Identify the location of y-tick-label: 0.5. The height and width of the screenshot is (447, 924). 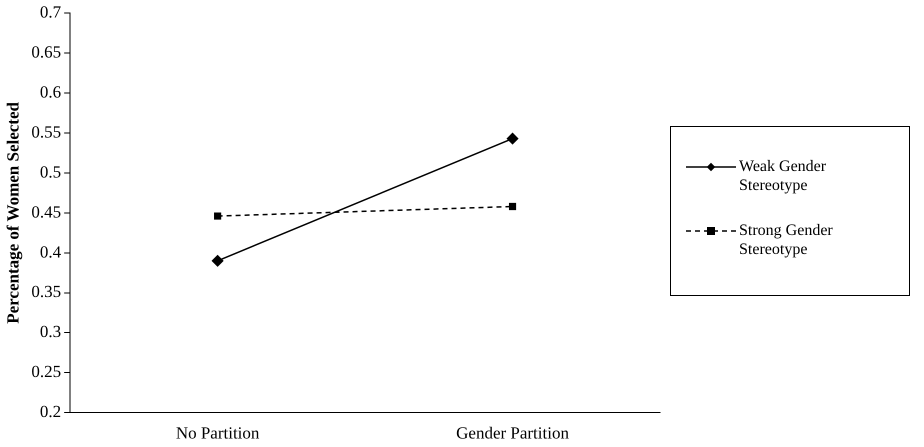
(51, 172).